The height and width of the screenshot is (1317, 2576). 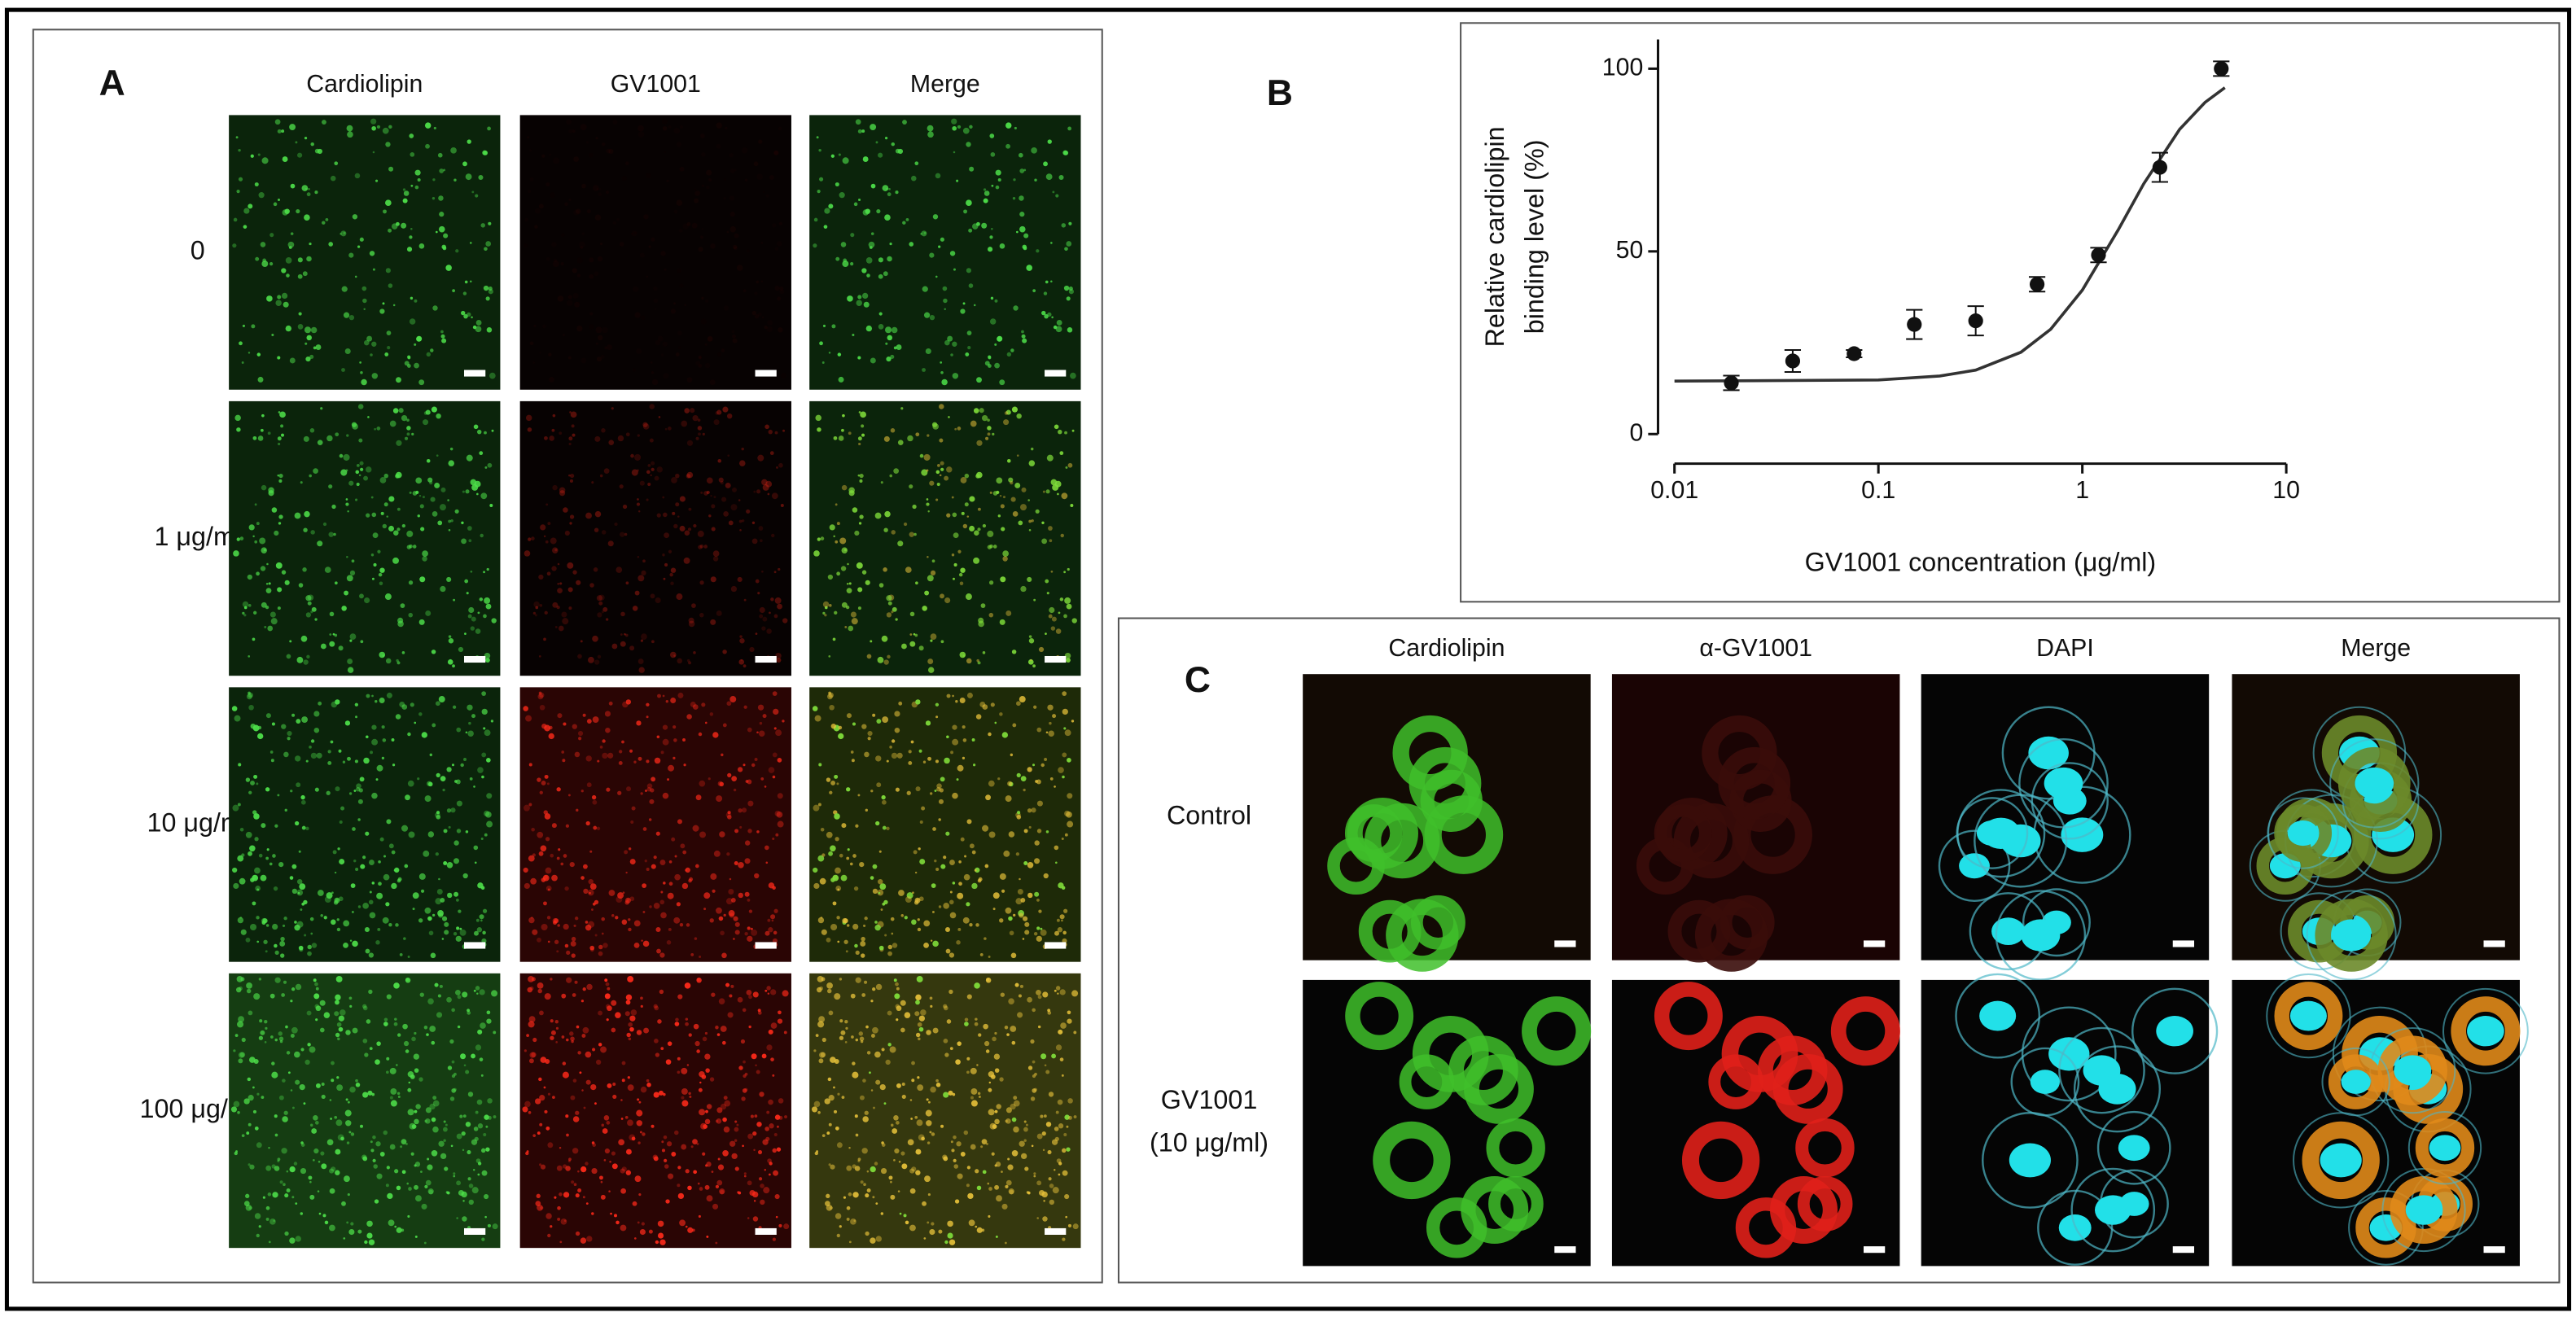 I want to click on scale-bar, so click(x=1565, y=943).